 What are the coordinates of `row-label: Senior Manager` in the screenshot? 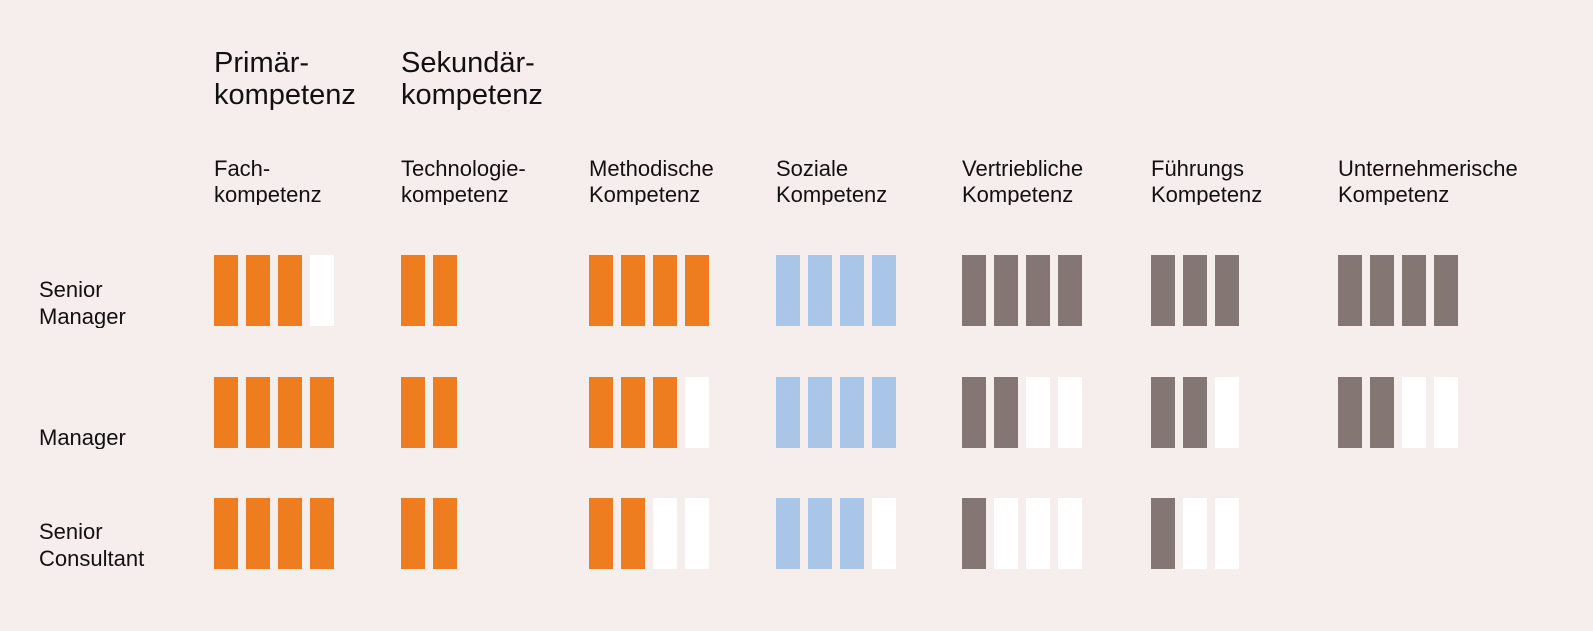 It's located at (82, 302).